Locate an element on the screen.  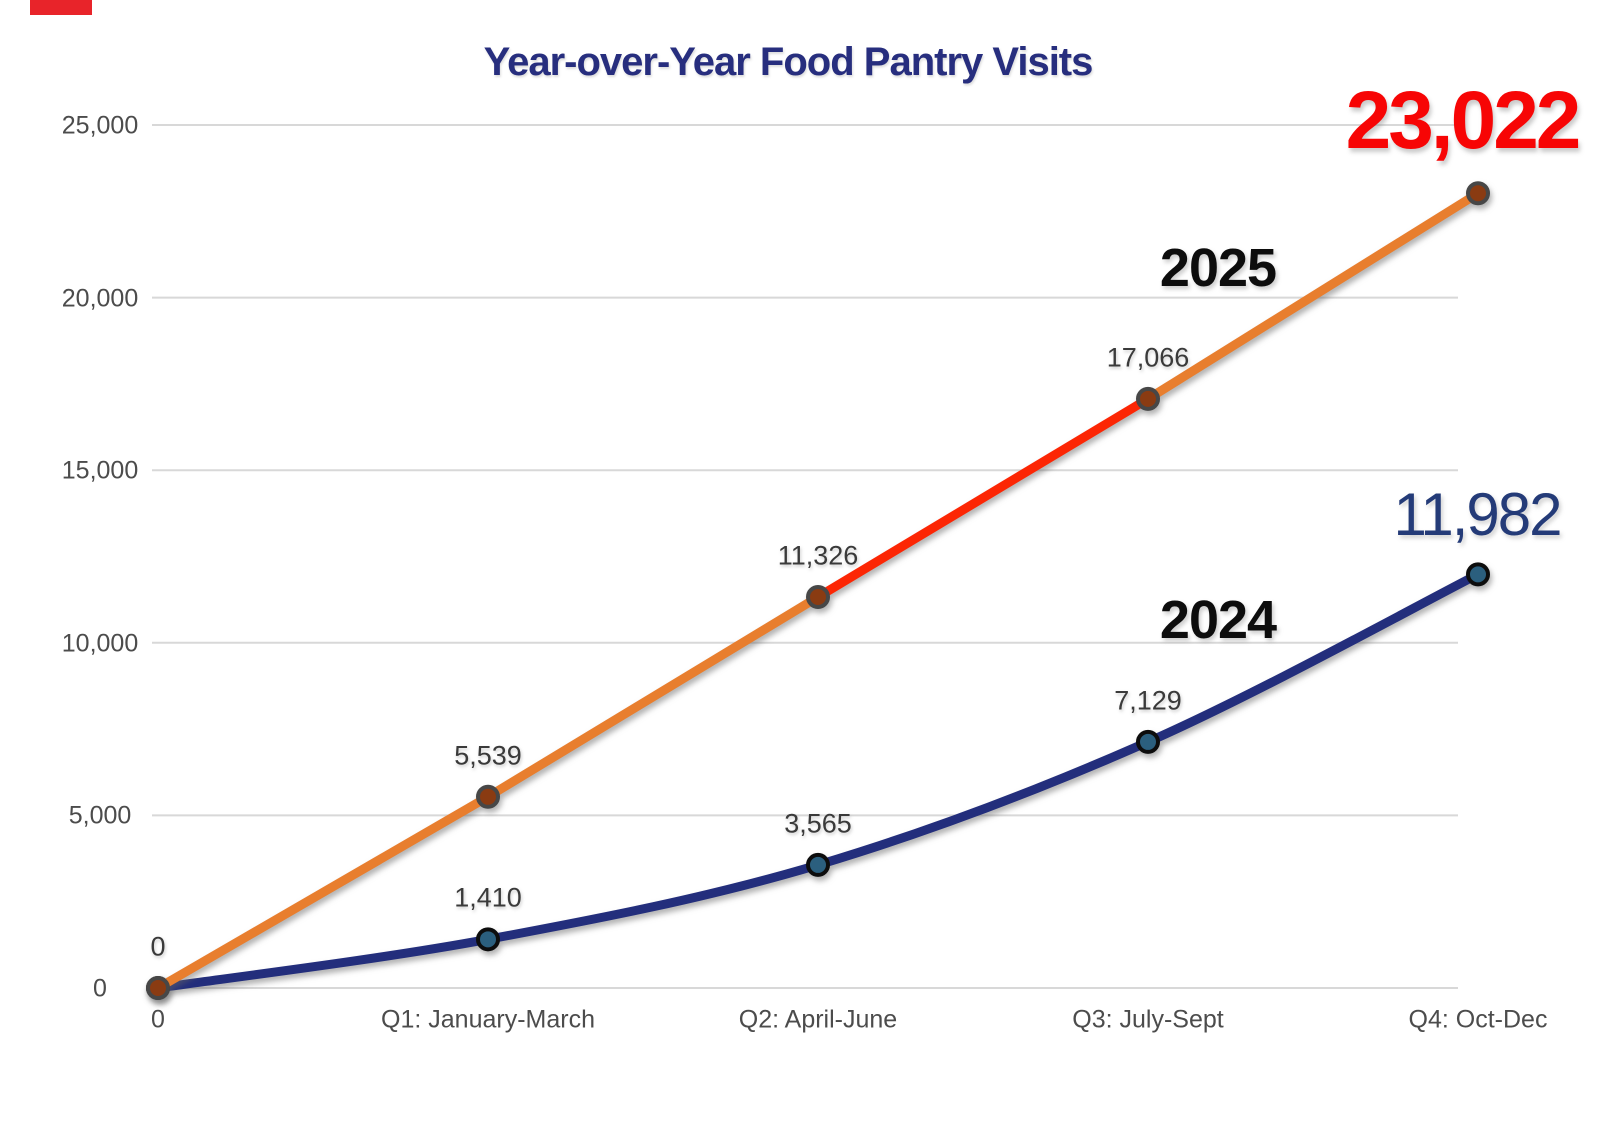
x-tick-label-2: Q2: April-June is located at coordinates (818, 1019).